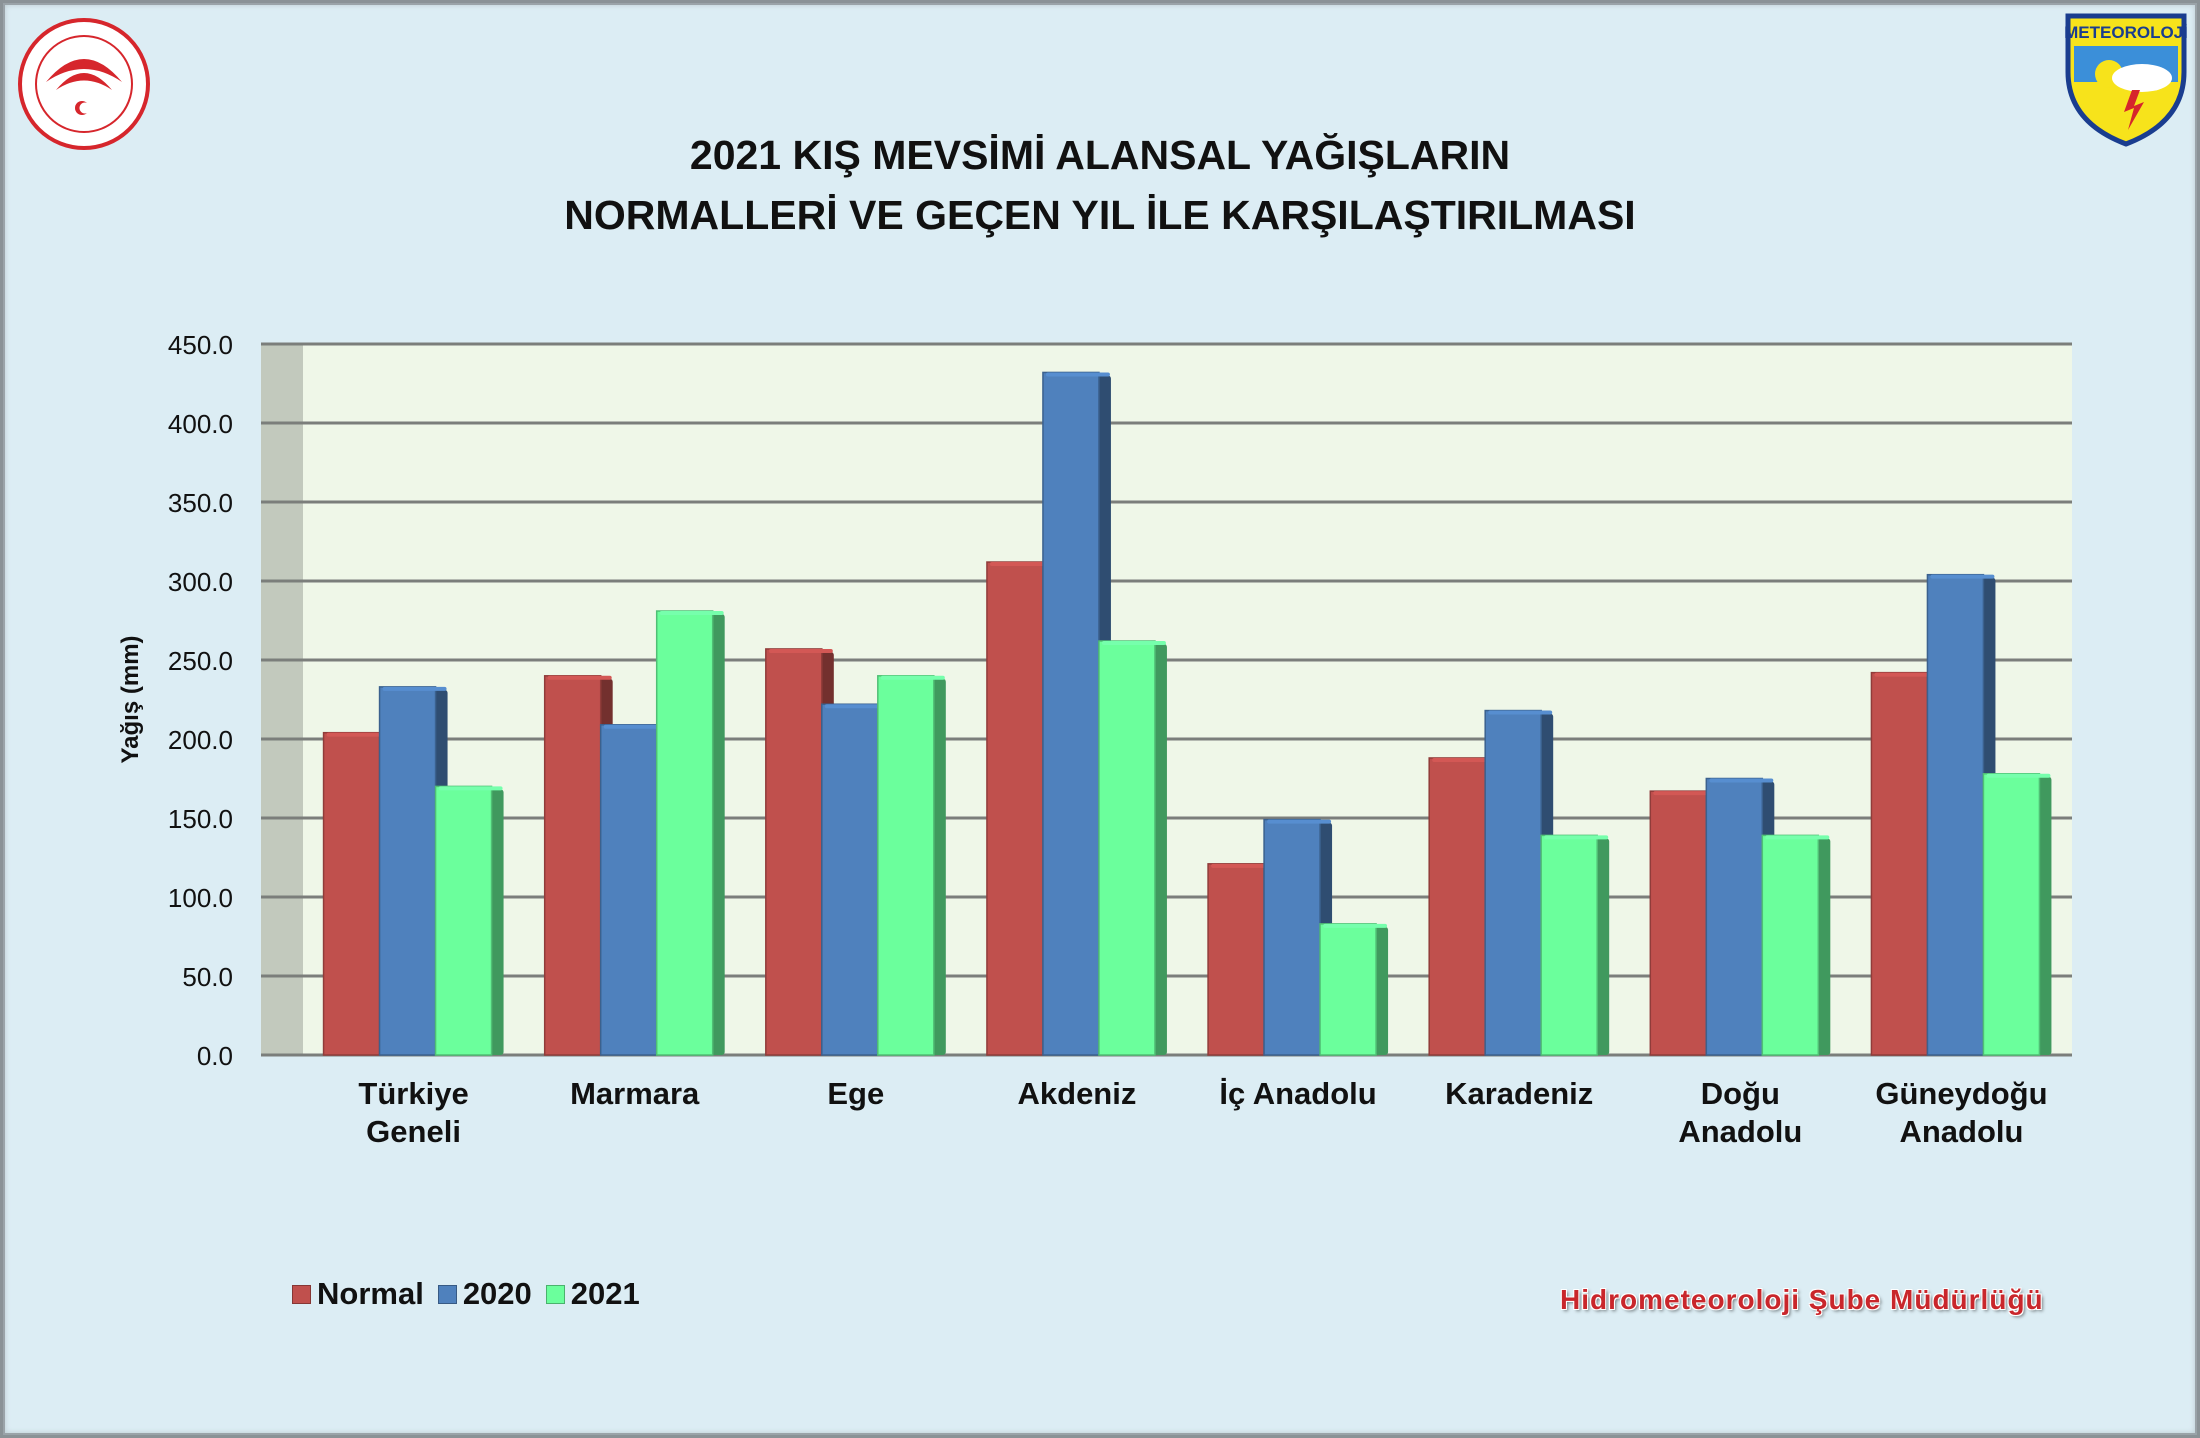 This screenshot has height=1438, width=2200. What do you see at coordinates (605, 1293) in the screenshot?
I see `legend-label-2021: 2021` at bounding box center [605, 1293].